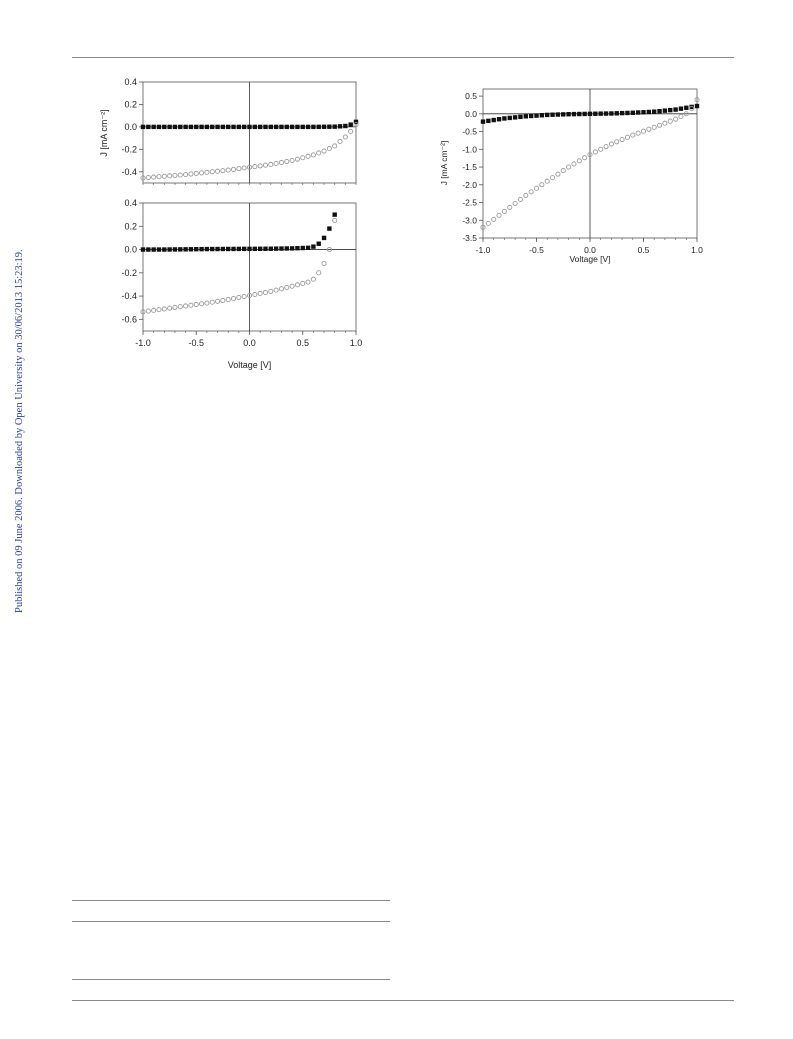  What do you see at coordinates (143, 343) in the screenshot?
I see `x-tick-label: -1.0` at bounding box center [143, 343].